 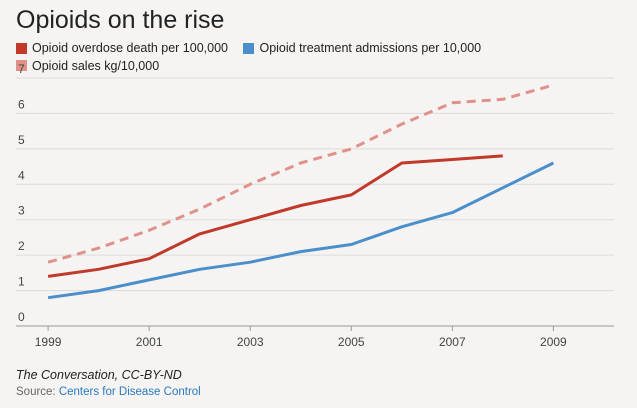 What do you see at coordinates (21, 246) in the screenshot?
I see `y-tick-label: 2` at bounding box center [21, 246].